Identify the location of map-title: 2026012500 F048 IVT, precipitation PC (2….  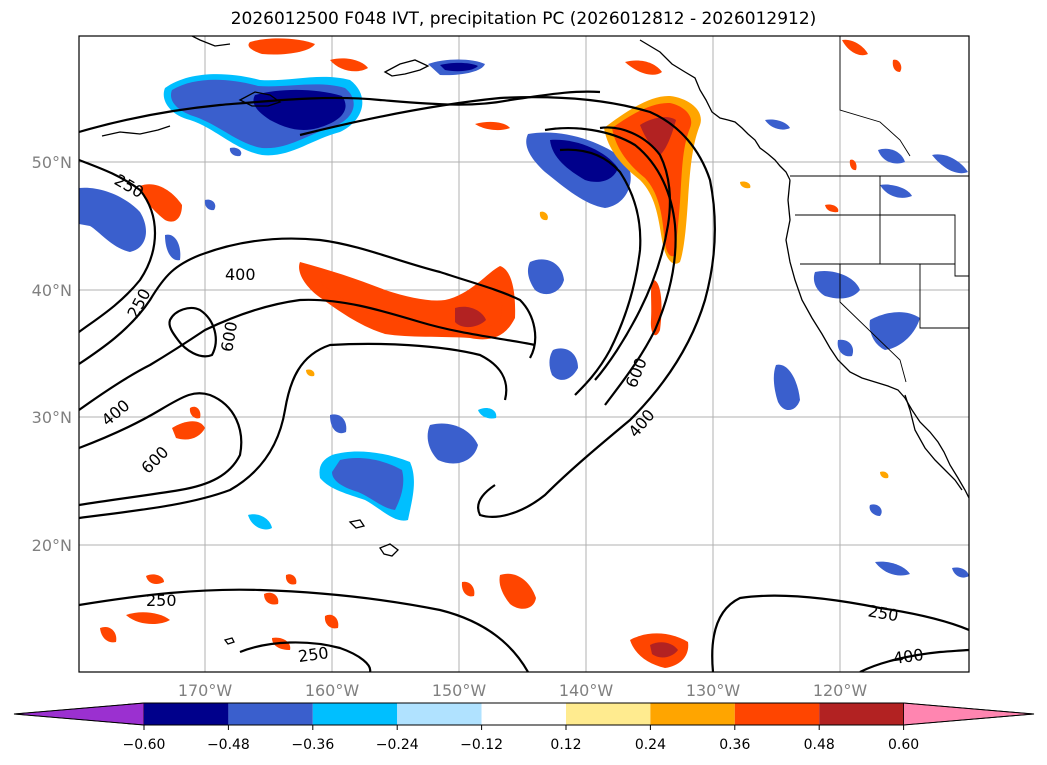
(523, 19).